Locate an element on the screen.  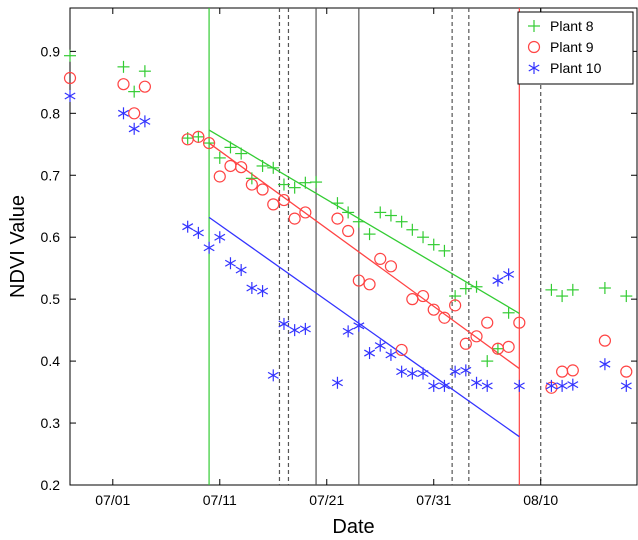
legend-label-plant-9: Plant 9 is located at coordinates (572, 47).